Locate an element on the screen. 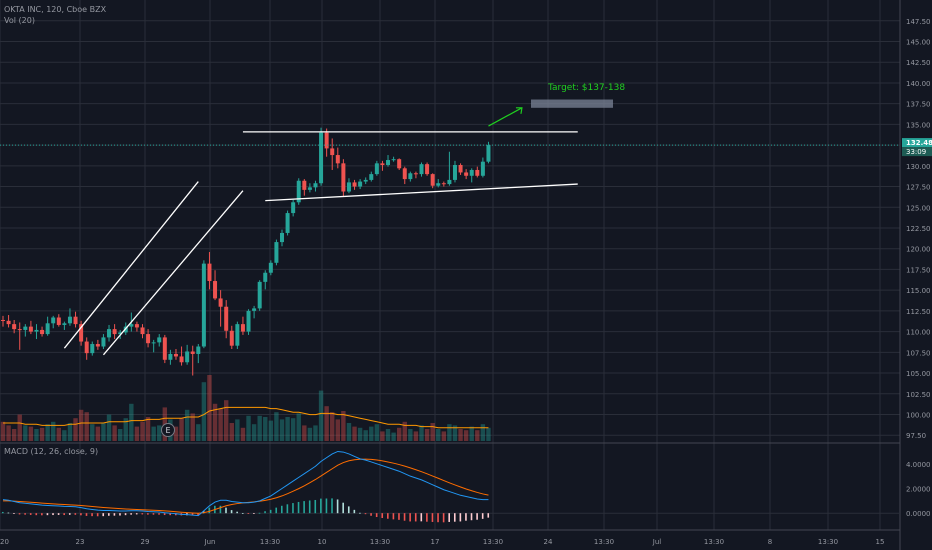 The image size is (932, 550). price-tick-label: 110.00 is located at coordinates (918, 333).